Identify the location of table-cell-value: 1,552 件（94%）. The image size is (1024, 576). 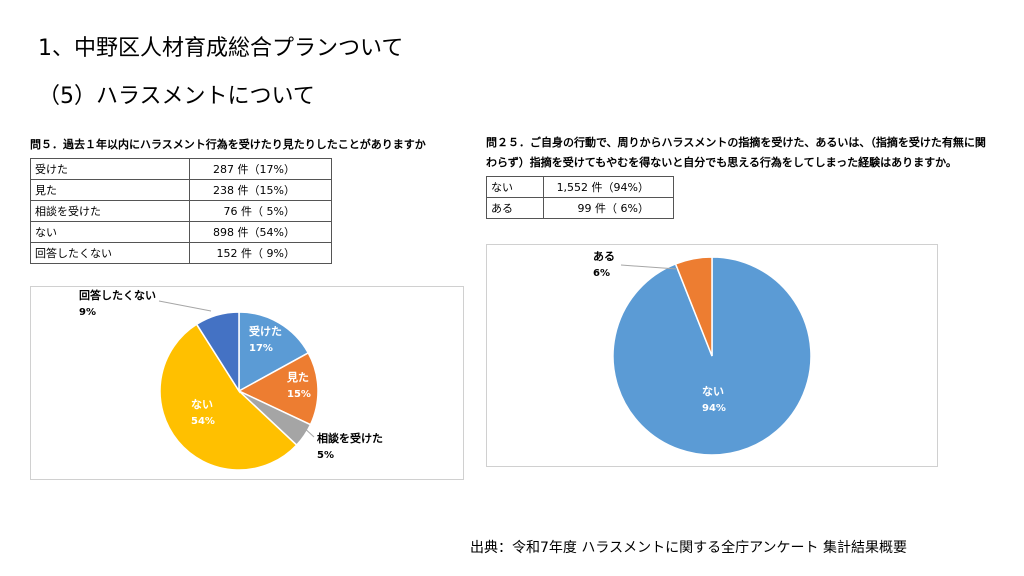
(608, 187).